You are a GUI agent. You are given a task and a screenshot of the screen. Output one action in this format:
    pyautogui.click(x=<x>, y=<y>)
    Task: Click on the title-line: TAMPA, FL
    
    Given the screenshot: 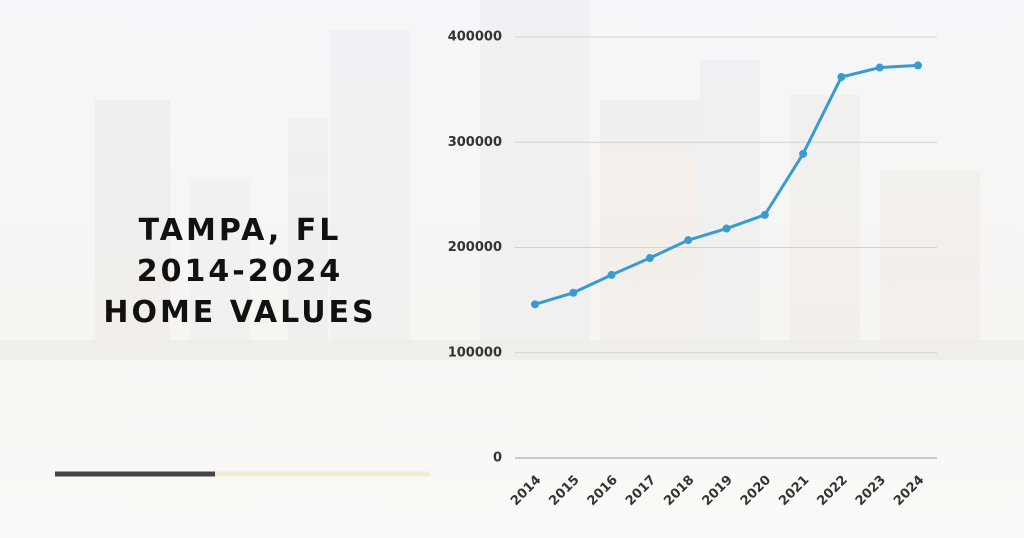 What is the action you would take?
    pyautogui.click(x=240, y=230)
    